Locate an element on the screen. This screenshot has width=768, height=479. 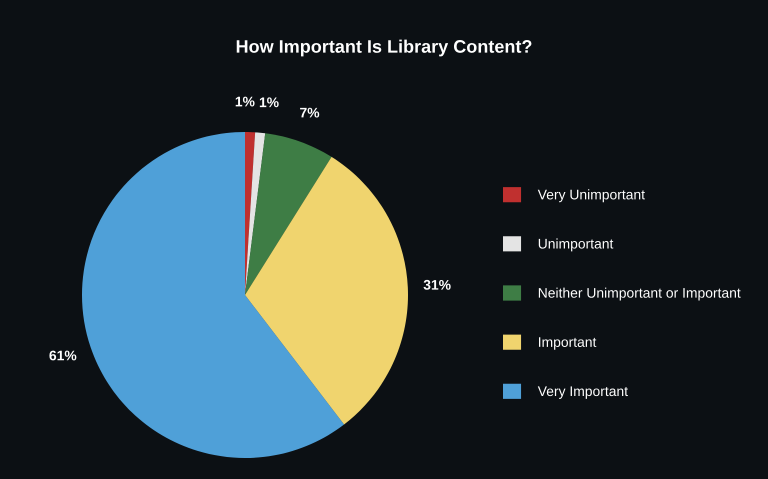
data-label: 31% is located at coordinates (437, 285).